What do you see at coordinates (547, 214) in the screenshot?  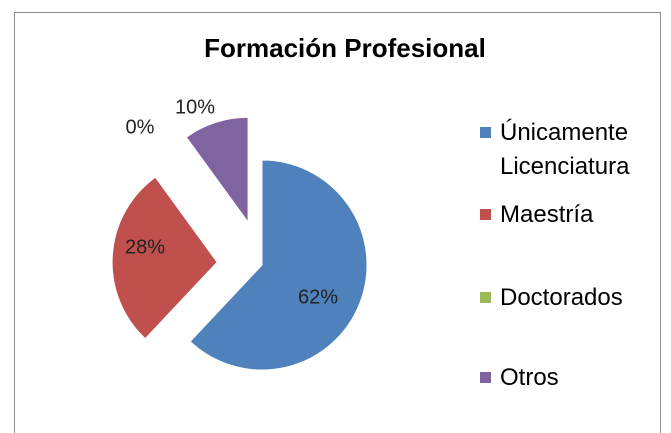 I see `legend-label: Maestría` at bounding box center [547, 214].